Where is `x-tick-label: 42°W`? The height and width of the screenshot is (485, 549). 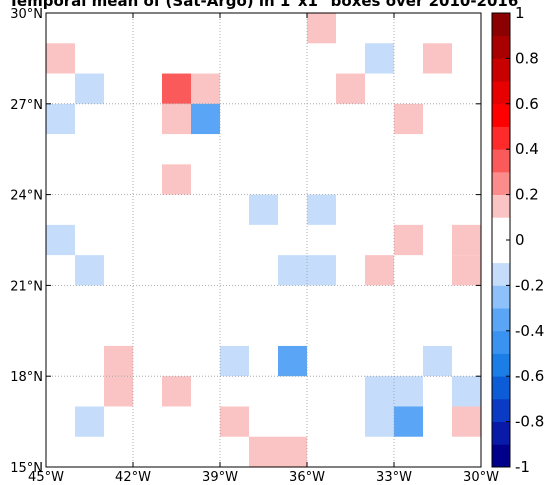 x-tick-label: 42°W is located at coordinates (133, 477).